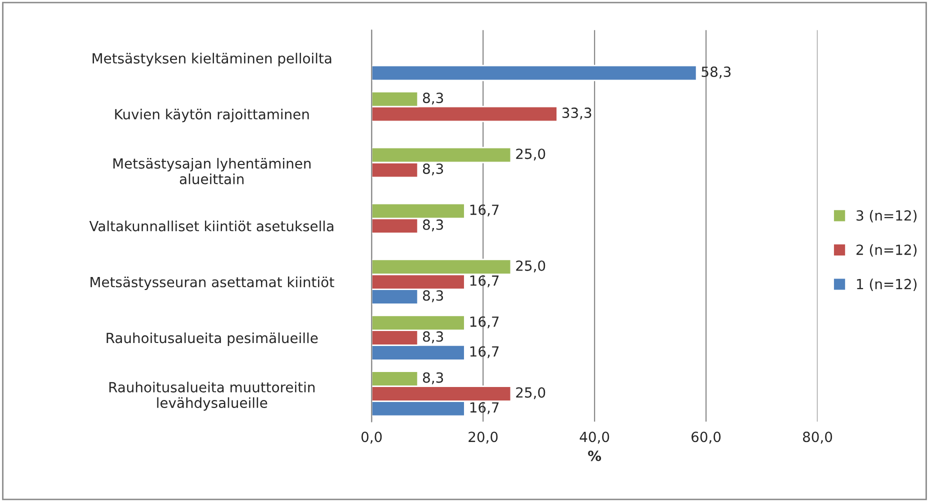  I want to click on y-tick-label: Kuvien käytön rajoittaminen, so click(212, 115).